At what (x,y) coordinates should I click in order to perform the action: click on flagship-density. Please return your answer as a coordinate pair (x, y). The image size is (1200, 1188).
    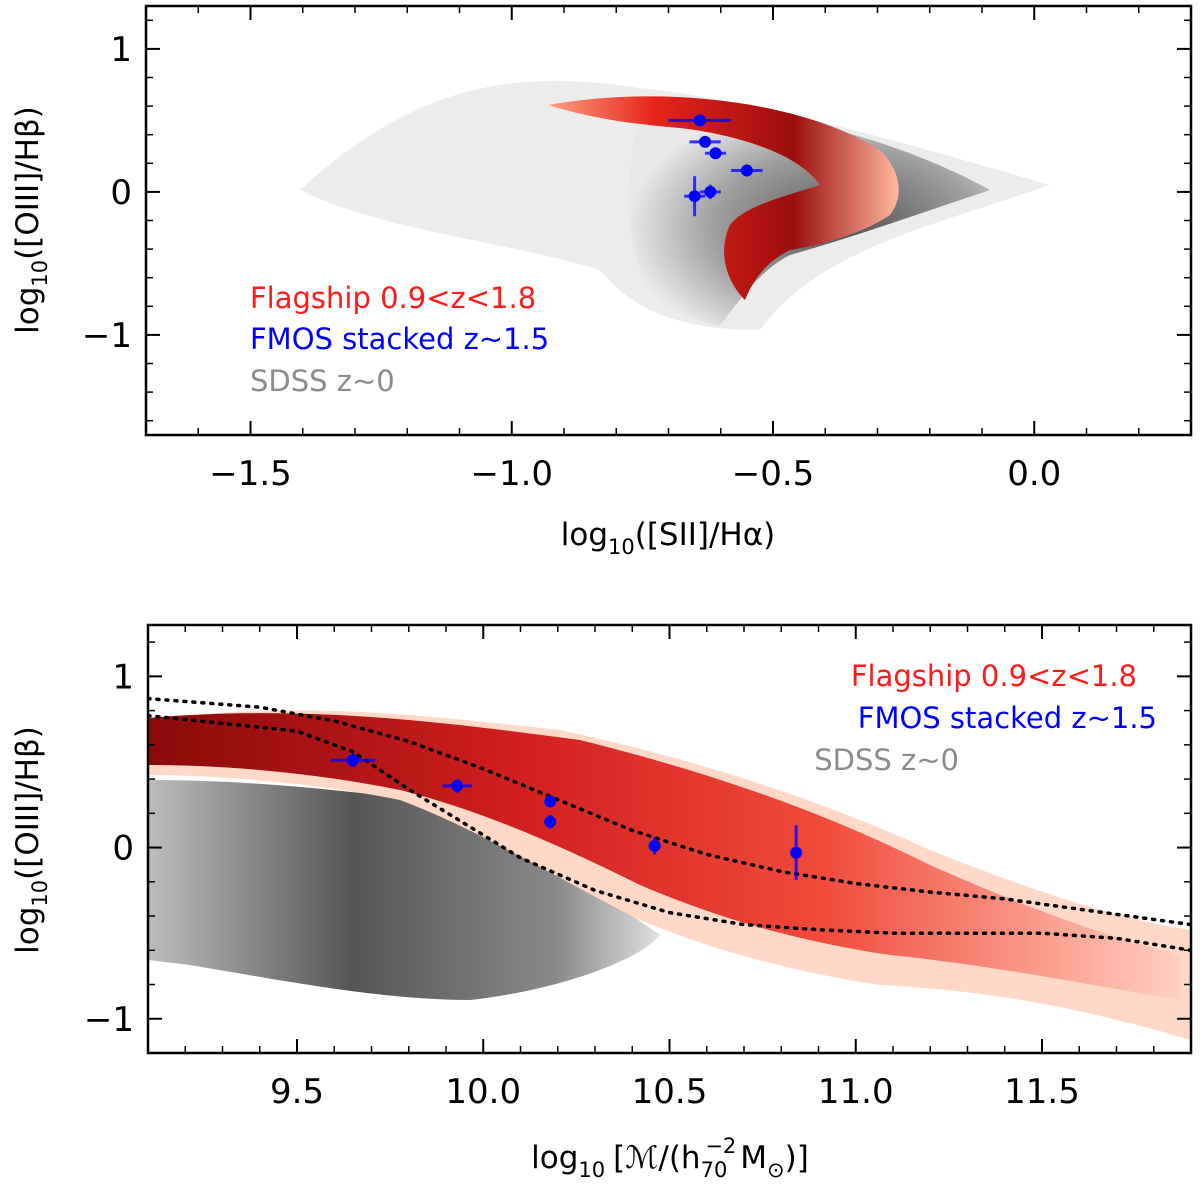
    Looking at the image, I should click on (723, 198).